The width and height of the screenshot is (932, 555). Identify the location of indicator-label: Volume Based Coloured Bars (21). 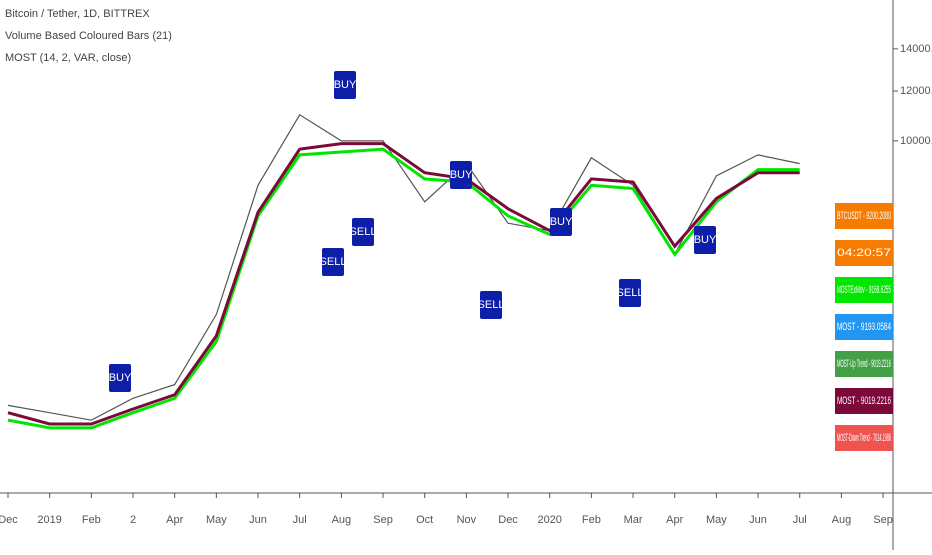
(88, 36).